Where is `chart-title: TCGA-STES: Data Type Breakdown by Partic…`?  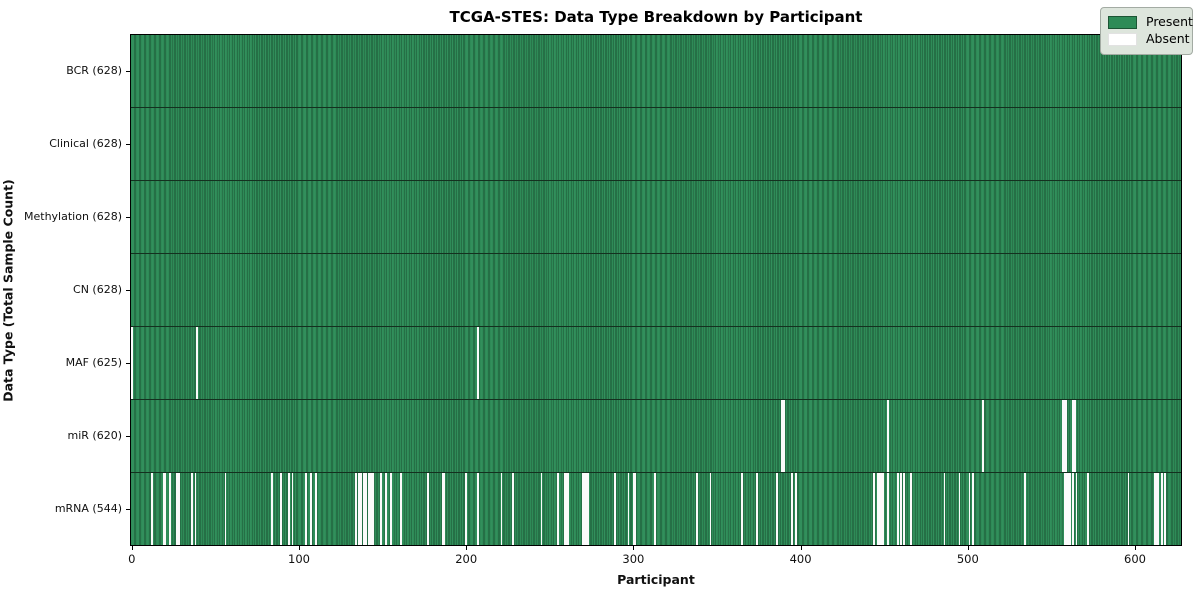 chart-title: TCGA-STES: Data Type Breakdown by Partic… is located at coordinates (656, 17).